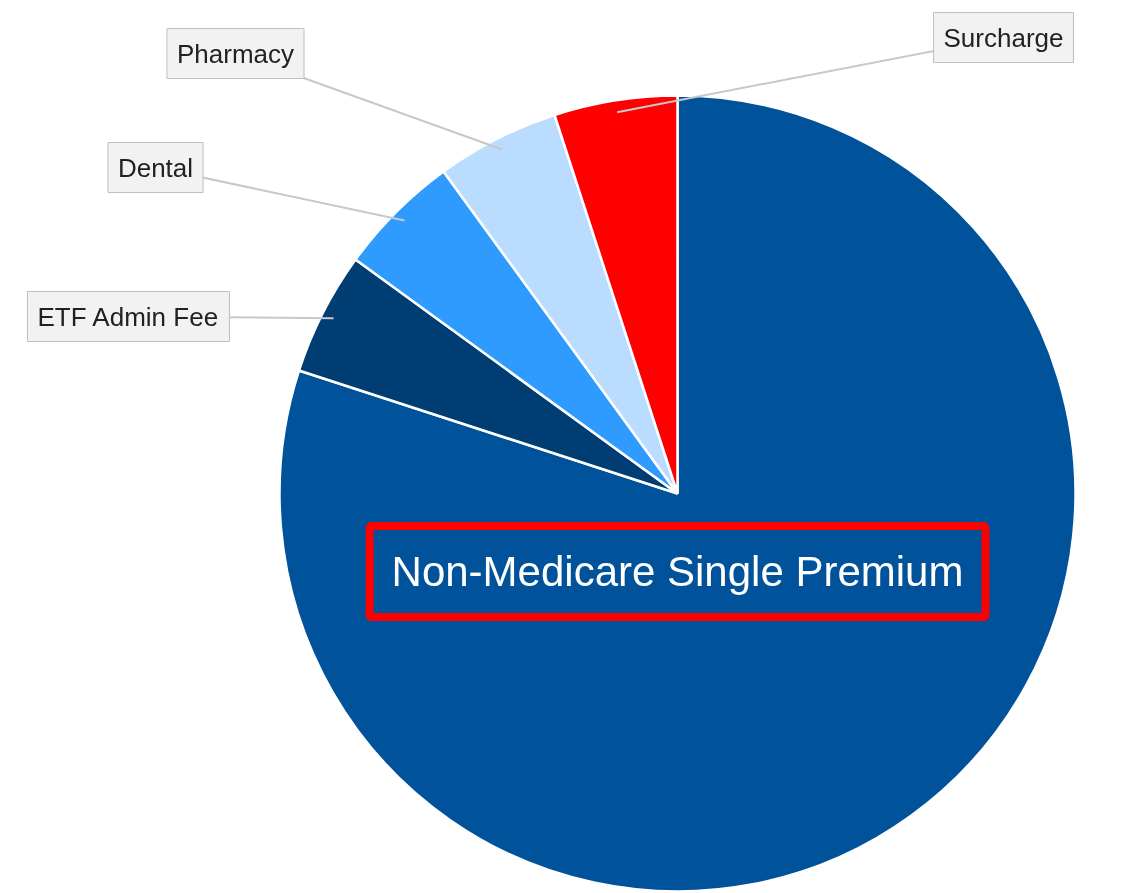 This screenshot has width=1135, height=893. What do you see at coordinates (1003, 37) in the screenshot?
I see `slice-label: Surcharge` at bounding box center [1003, 37].